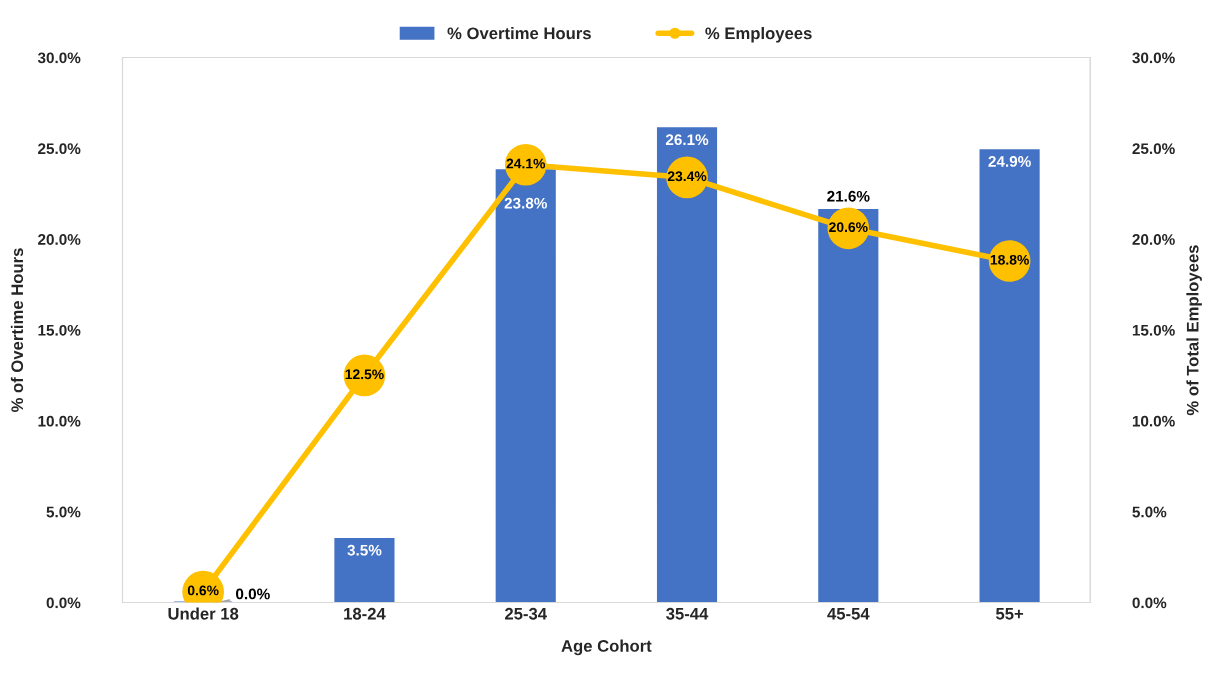  What do you see at coordinates (848, 614) in the screenshot?
I see `x-tick-label: 45-54` at bounding box center [848, 614].